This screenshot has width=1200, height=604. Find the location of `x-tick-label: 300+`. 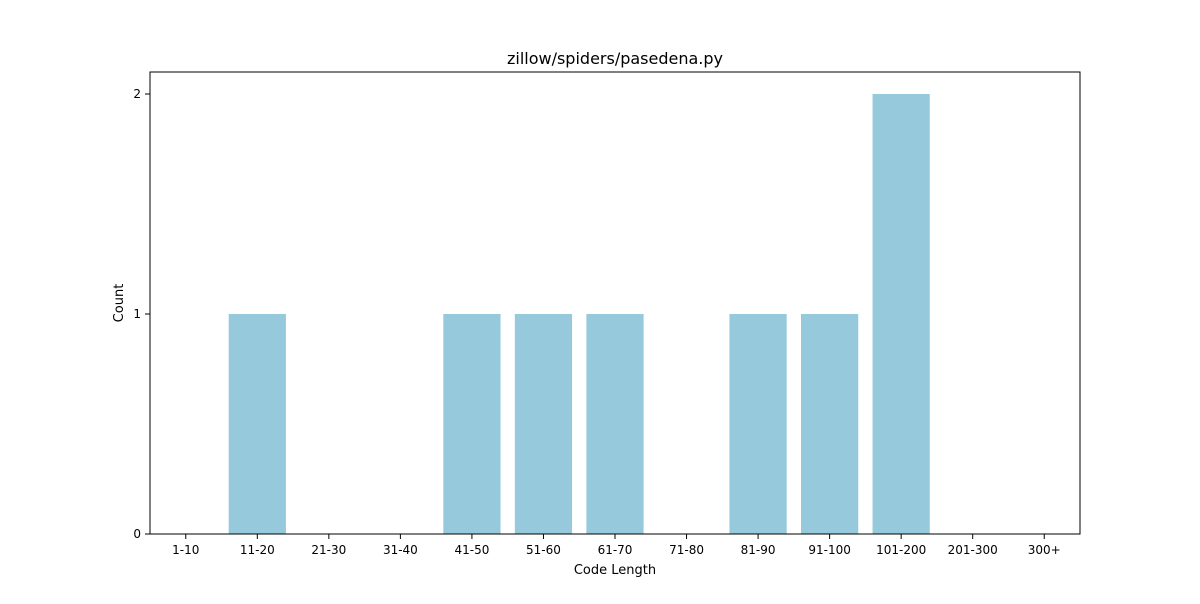

x-tick-label: 300+ is located at coordinates (1044, 550).